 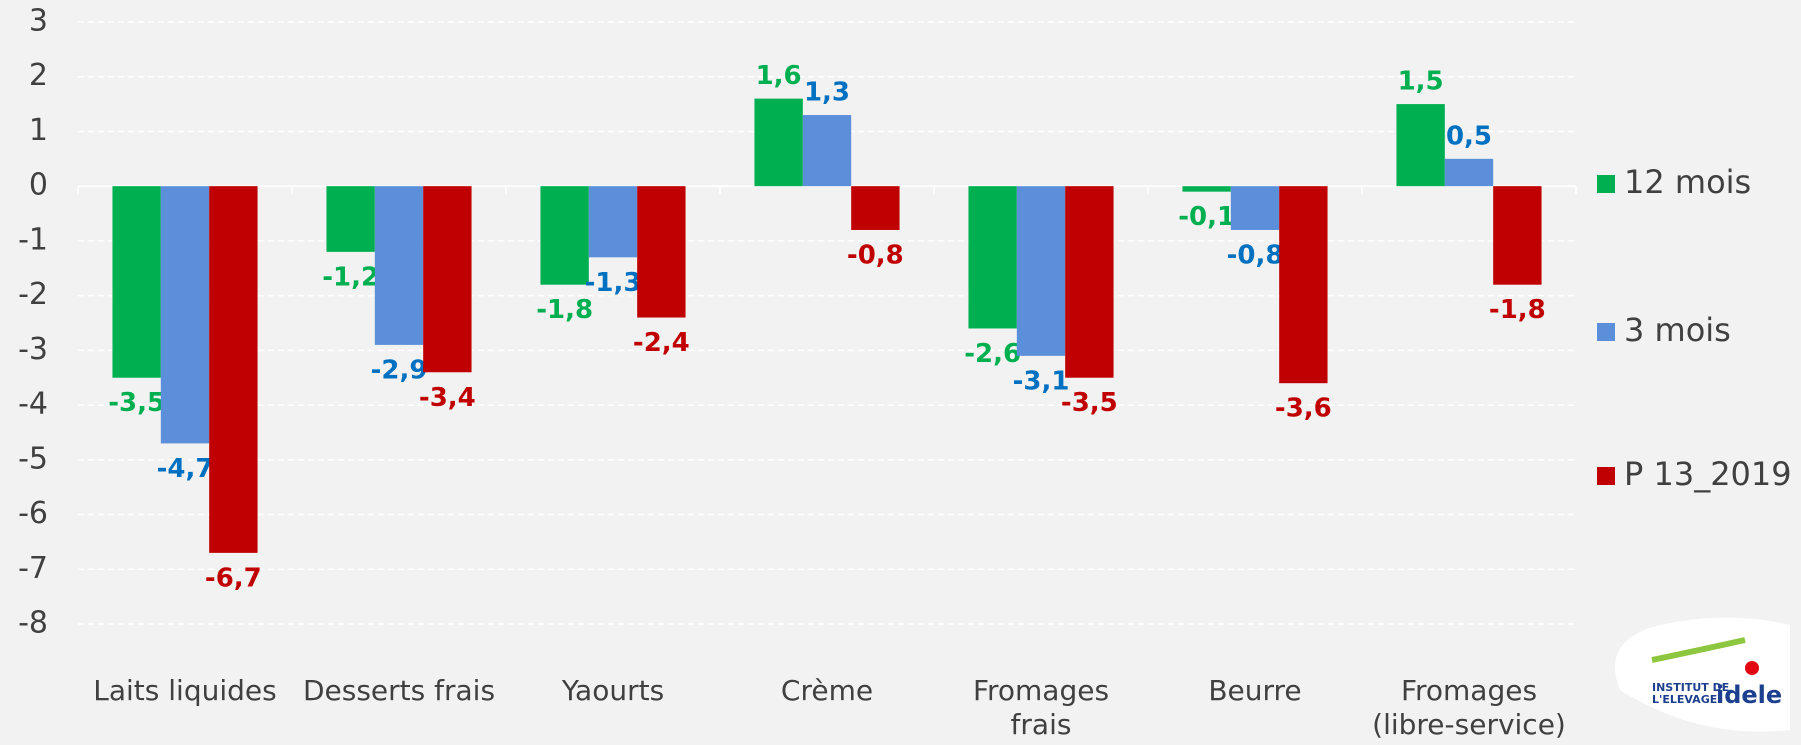 I want to click on y-tick-label: -5, so click(x=33, y=458).